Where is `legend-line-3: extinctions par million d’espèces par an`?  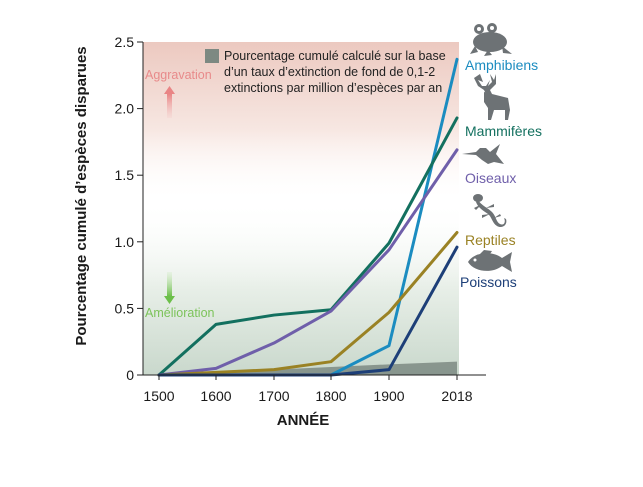 legend-line-3: extinctions par million d’espèces par an is located at coordinates (333, 88).